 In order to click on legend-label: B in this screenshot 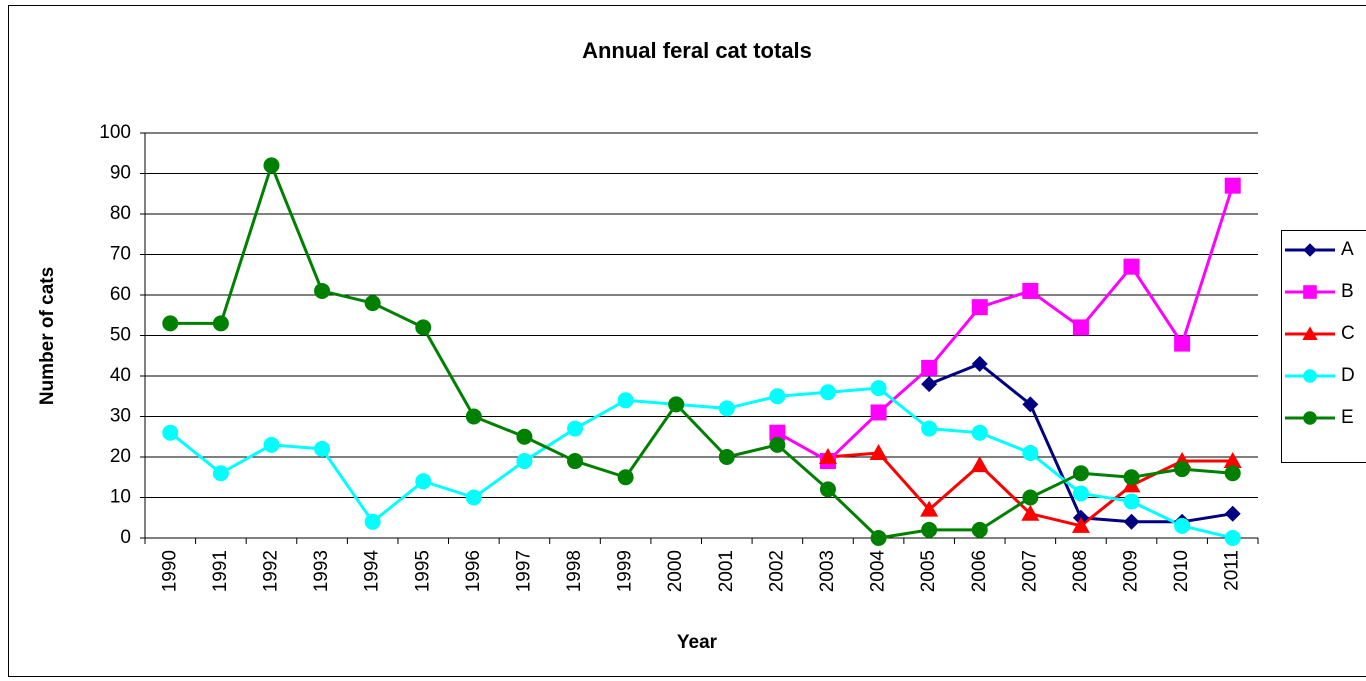, I will do `click(1347, 291)`.